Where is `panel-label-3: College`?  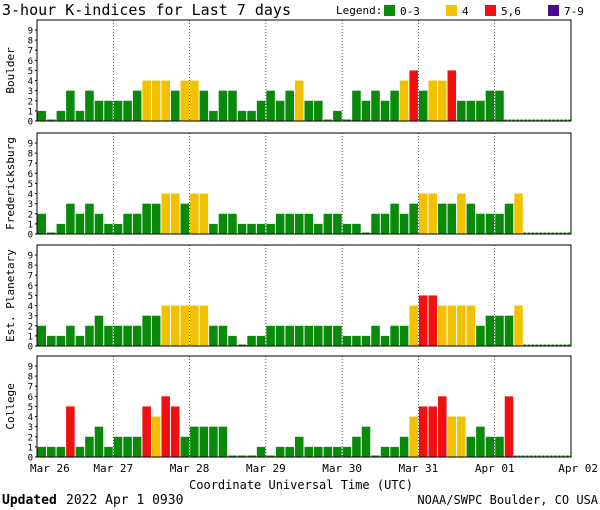
panel-label-3: College is located at coordinates (10, 406).